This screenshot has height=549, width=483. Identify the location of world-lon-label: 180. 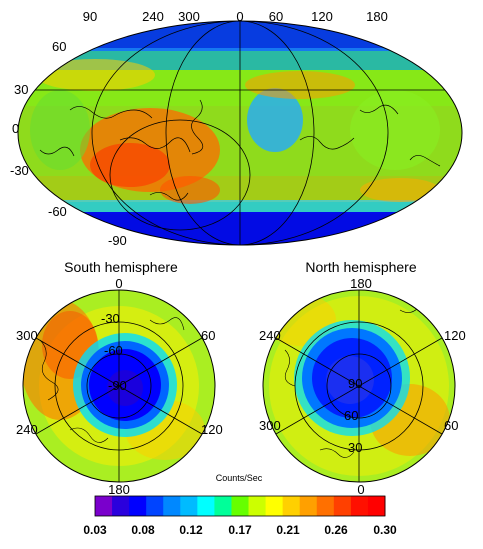
(377, 16).